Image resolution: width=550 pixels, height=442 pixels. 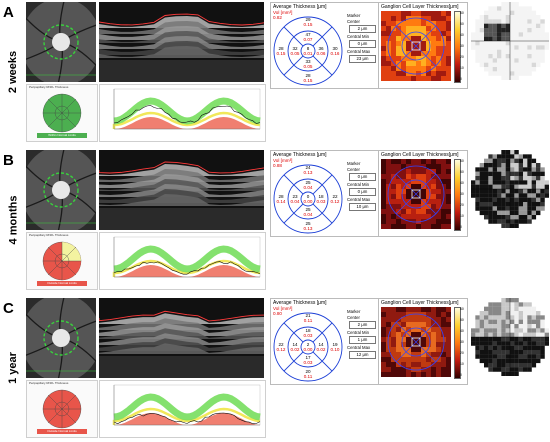 I want to click on etdrs-sector-line, so click(x=322, y=332).